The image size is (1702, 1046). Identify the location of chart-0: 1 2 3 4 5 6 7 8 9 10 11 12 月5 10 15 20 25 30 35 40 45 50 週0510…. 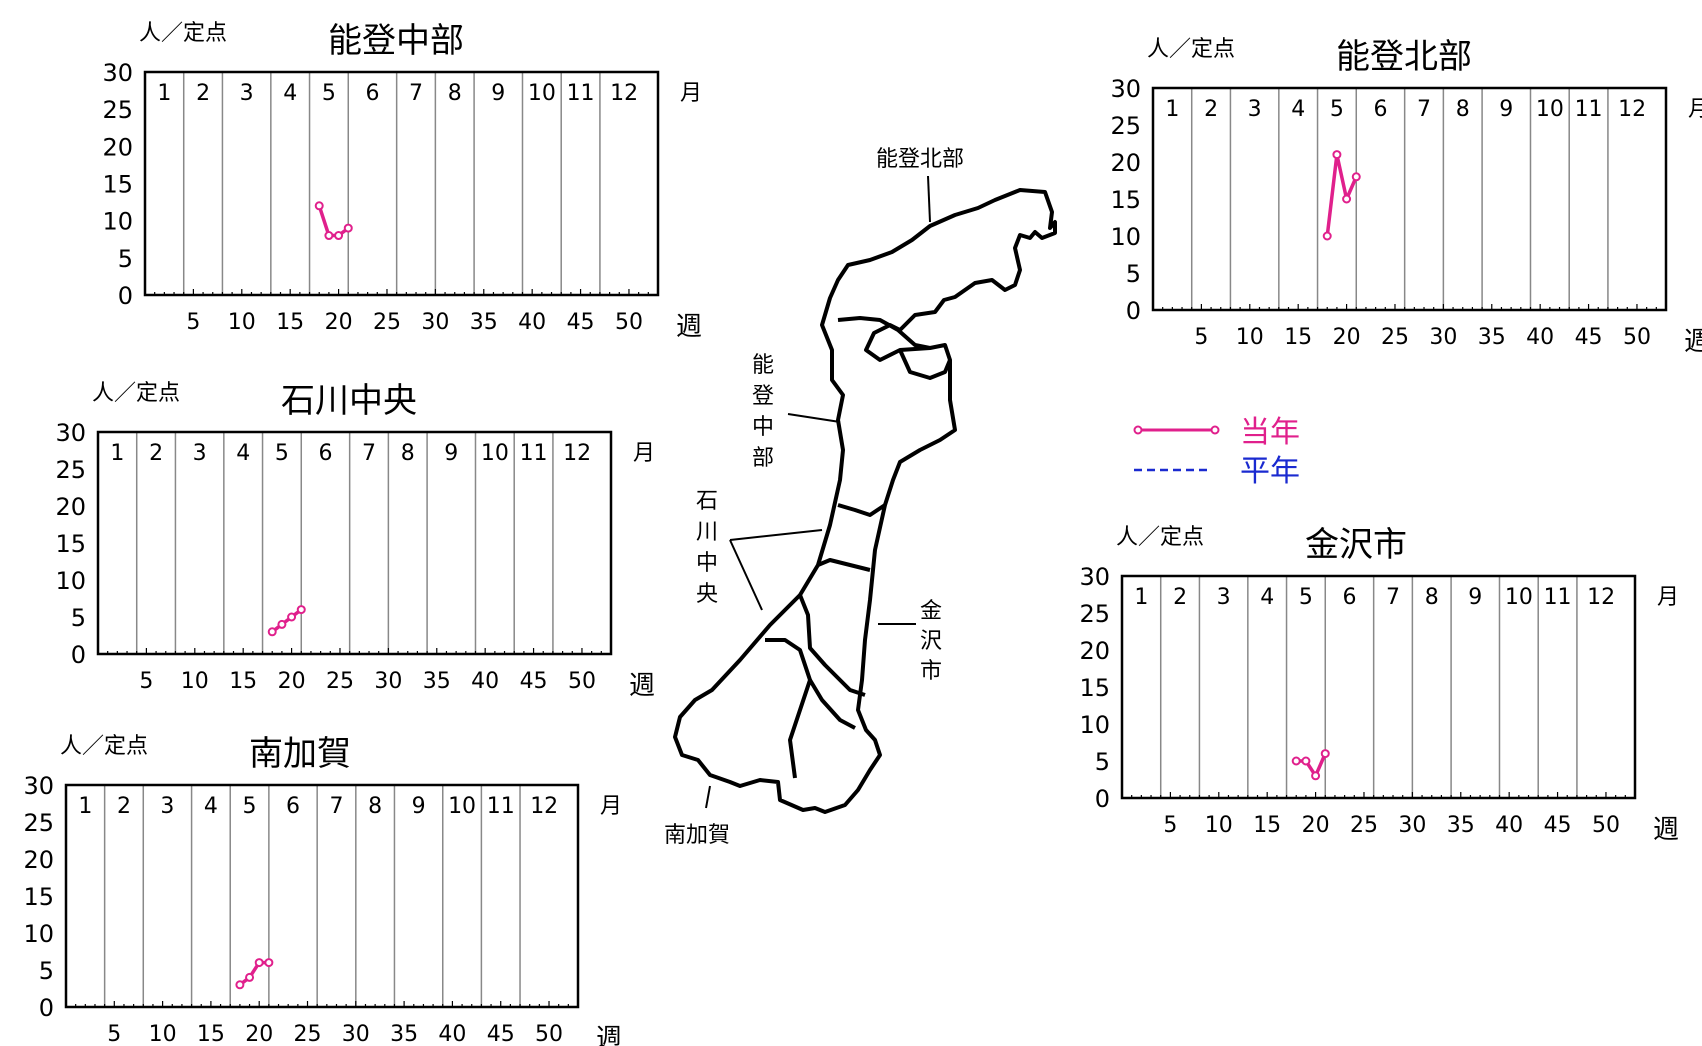
(402, 181).